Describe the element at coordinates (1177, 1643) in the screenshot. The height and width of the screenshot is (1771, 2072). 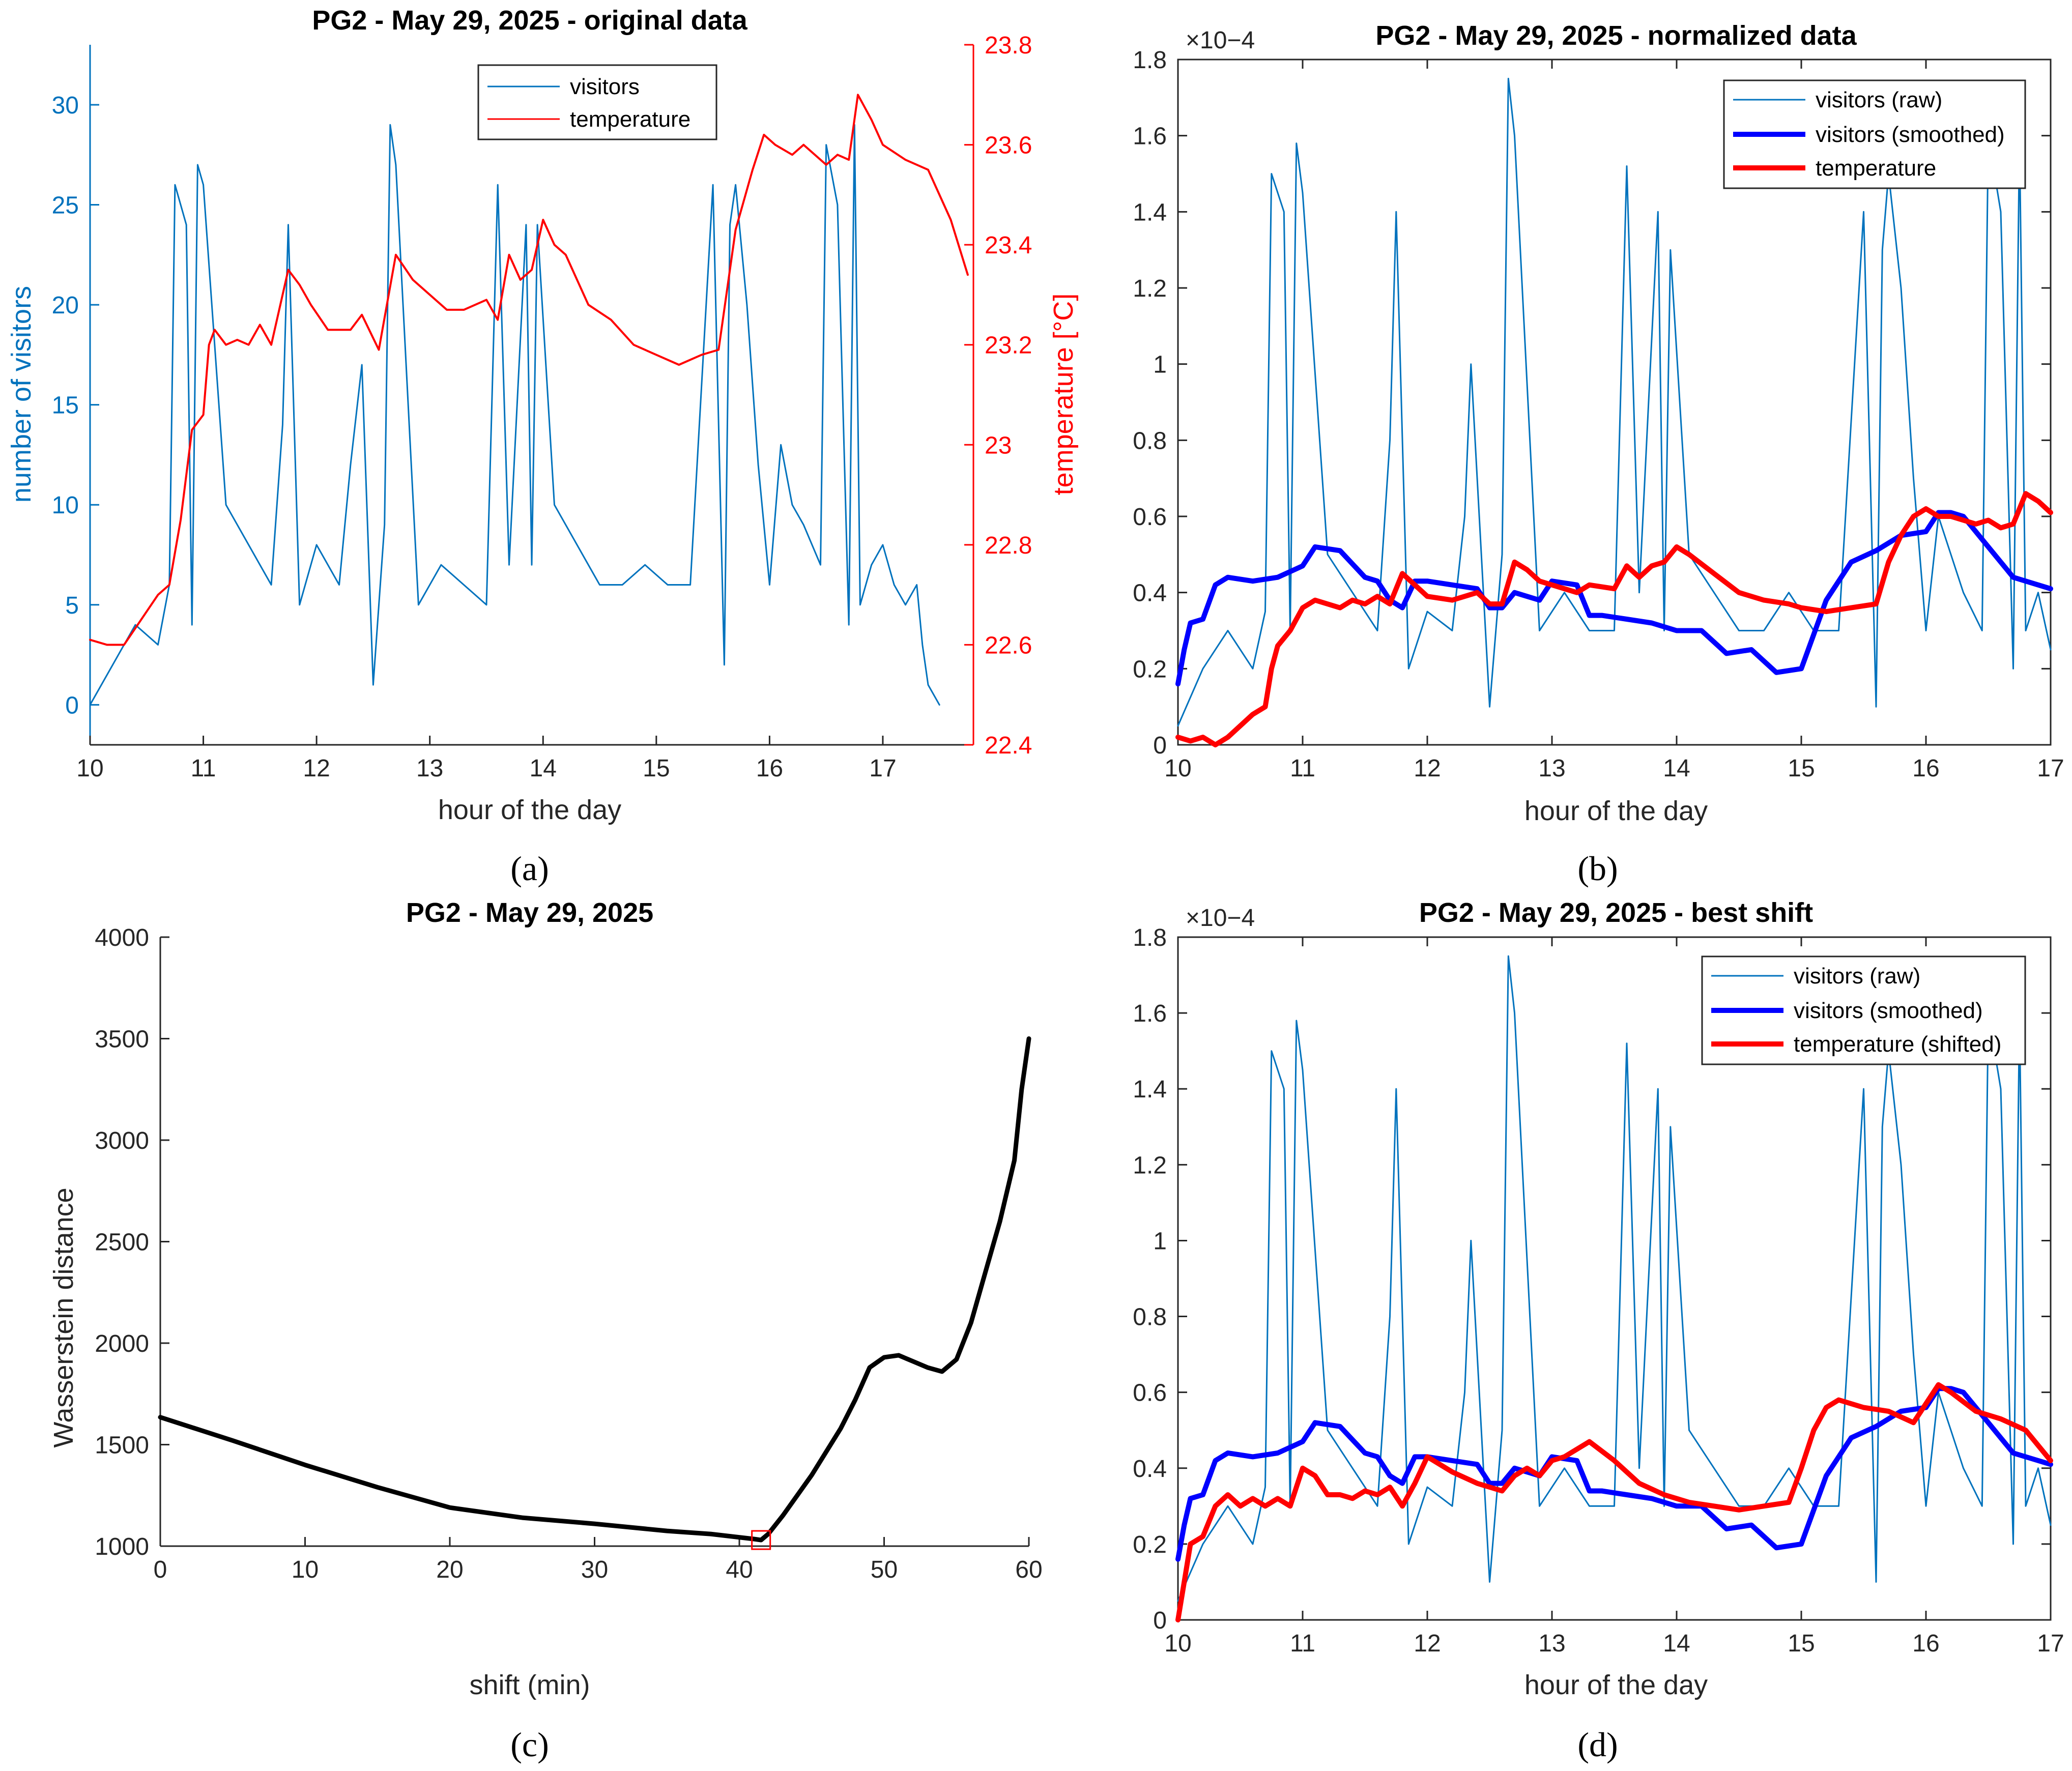
I see `panel-d-xtick-label: 10` at that location.